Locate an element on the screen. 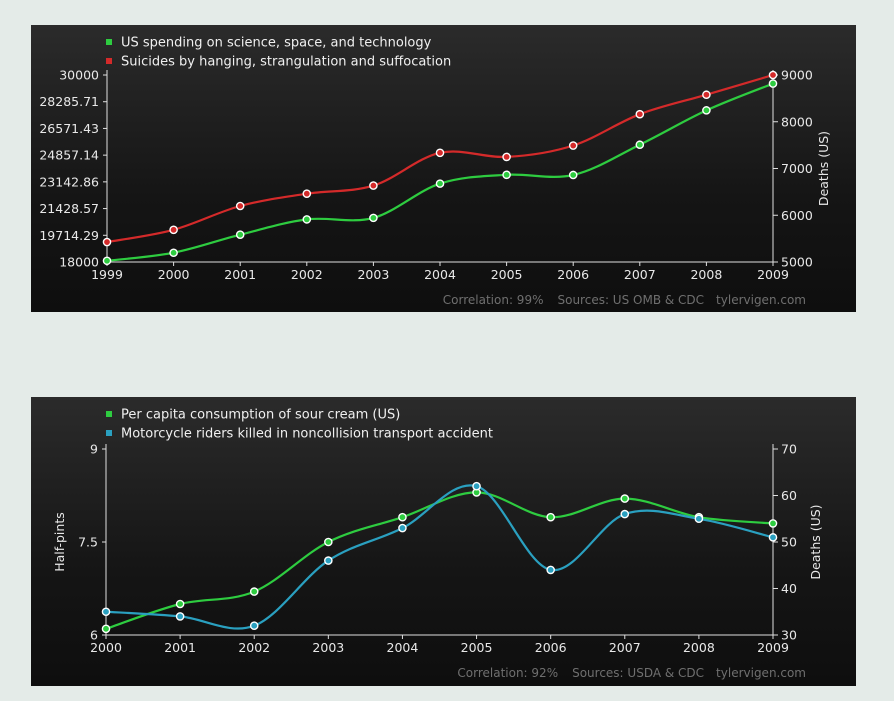 The width and height of the screenshot is (894, 701). sources-label: Sources: USDA & CDC is located at coordinates (638, 673).